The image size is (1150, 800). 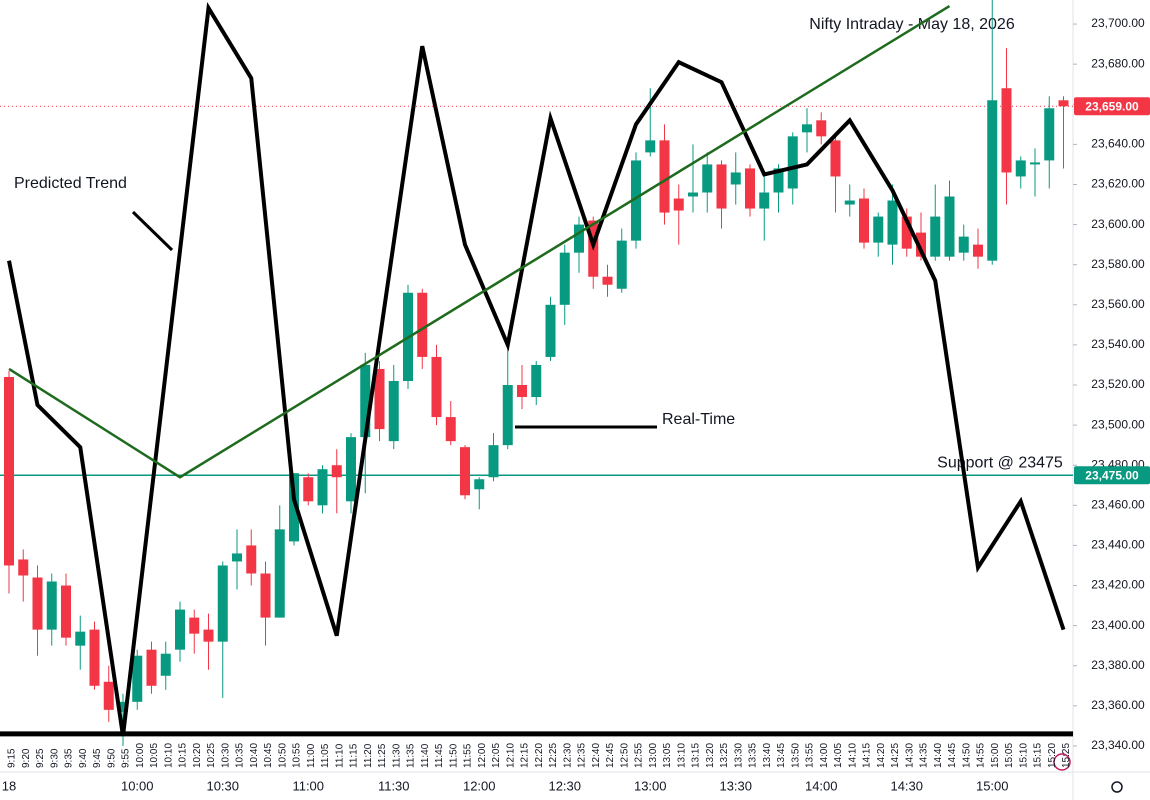 I want to click on x-tick-label: 13:10, so click(x=681, y=755).